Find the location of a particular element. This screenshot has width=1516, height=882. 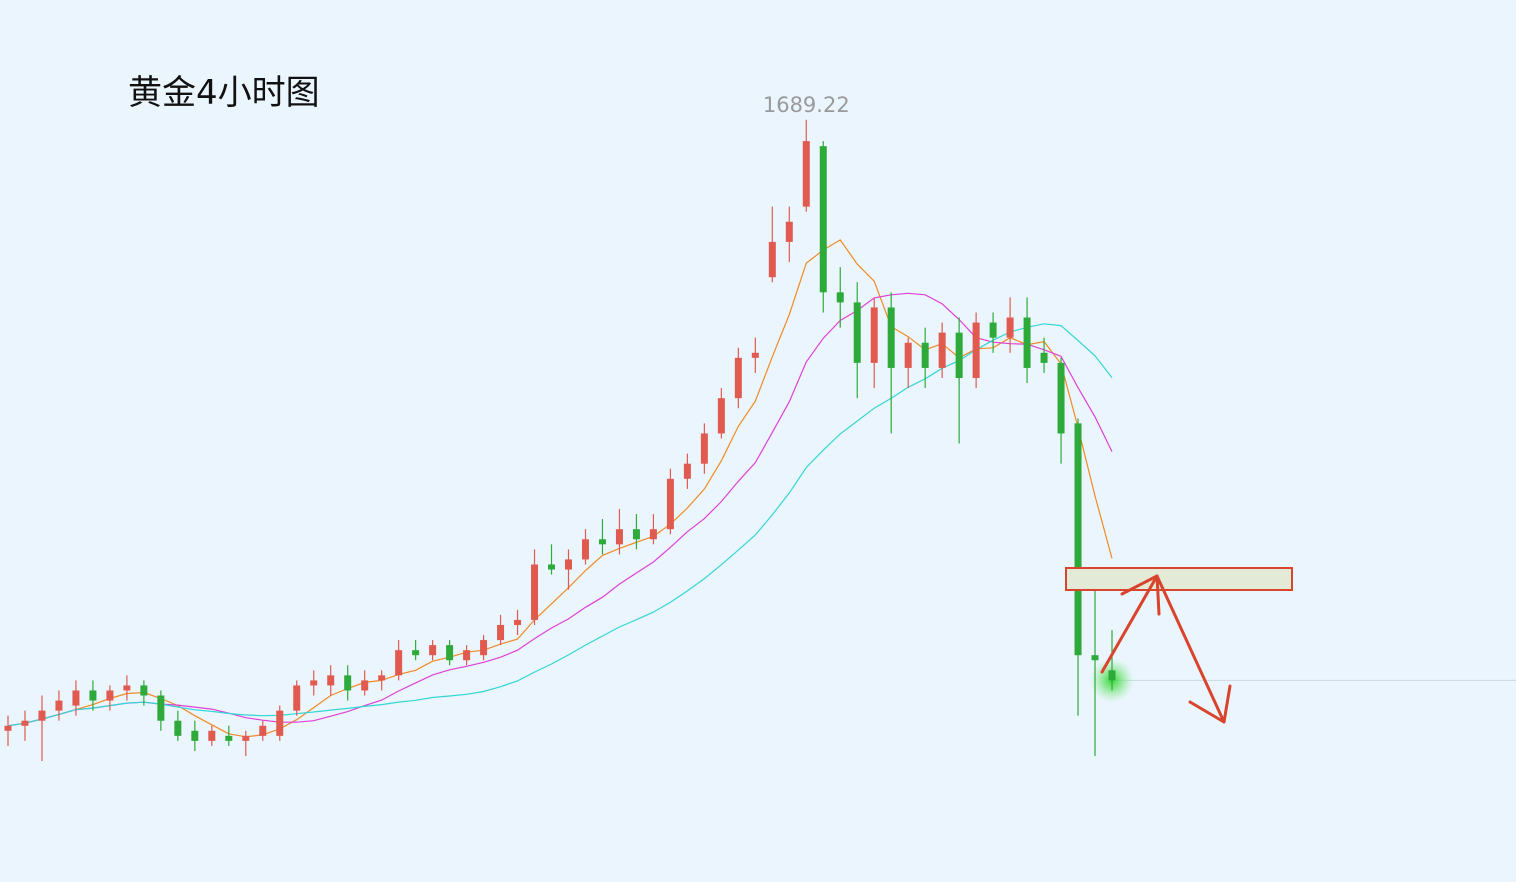

annotations is located at coordinates (1179, 645).